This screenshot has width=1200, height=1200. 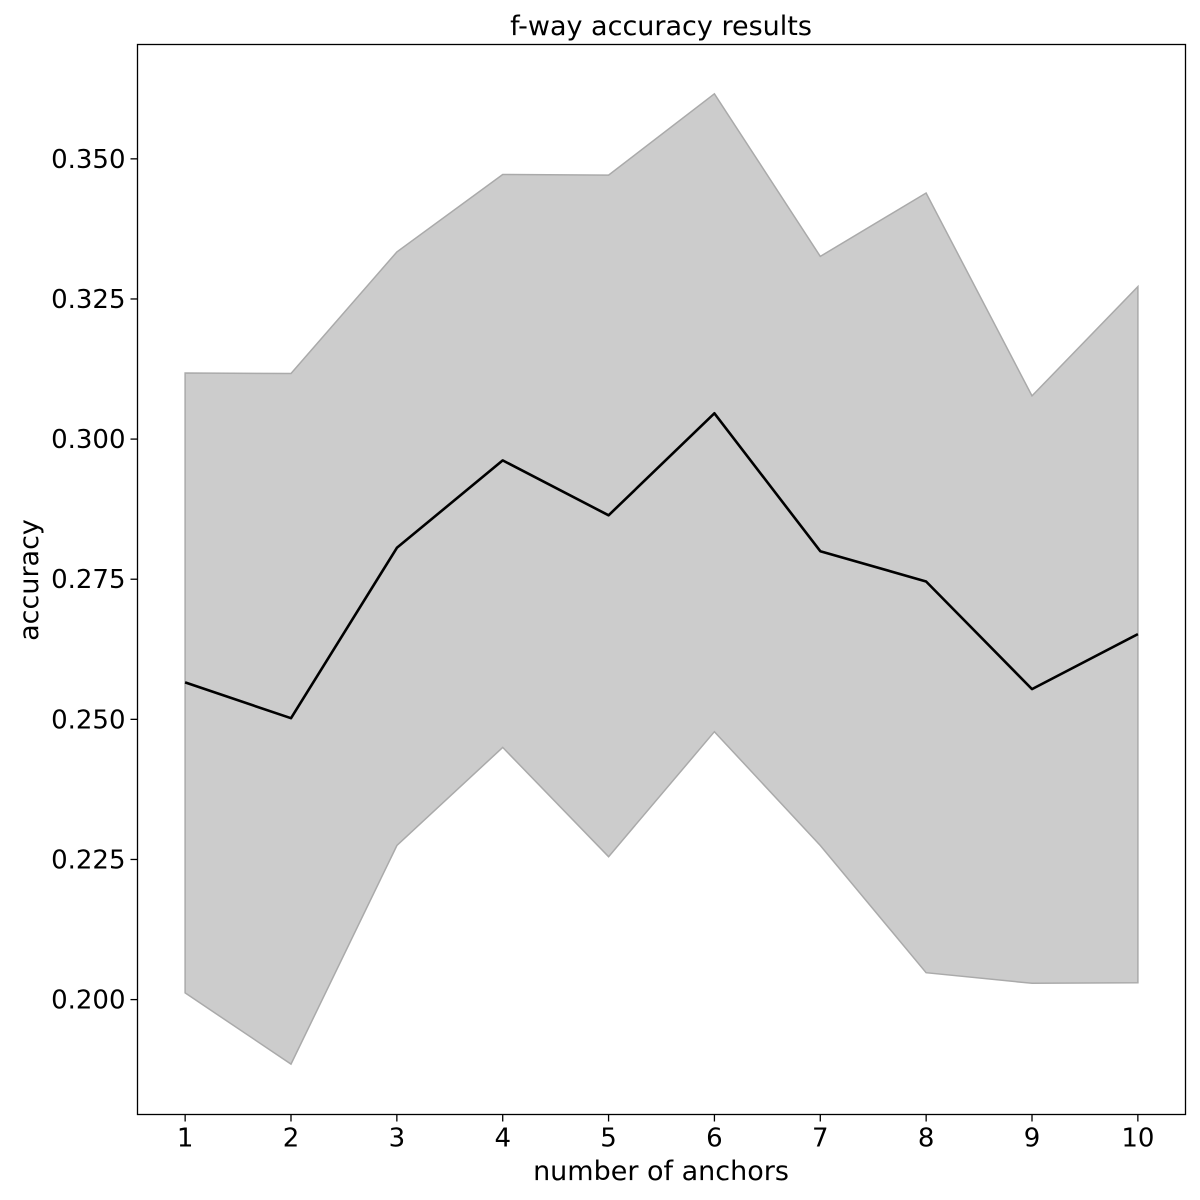 What do you see at coordinates (502, 1139) in the screenshot?
I see `x-tick-label: 4` at bounding box center [502, 1139].